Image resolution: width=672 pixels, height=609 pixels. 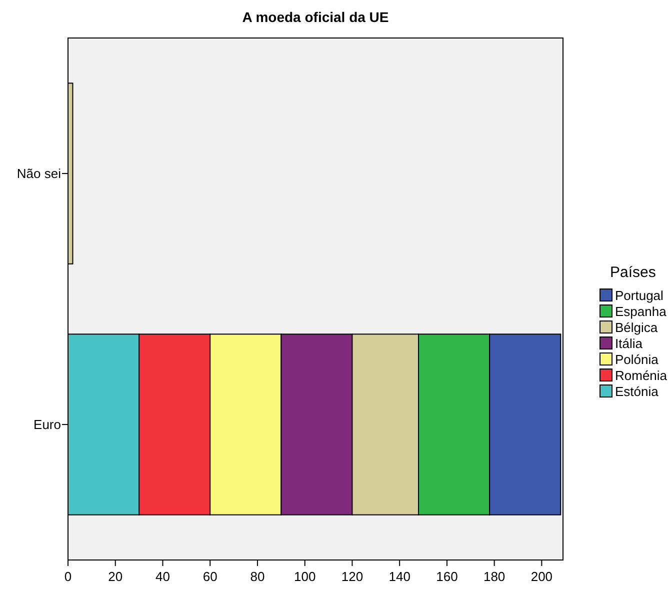 I want to click on x-tick-label: 180, so click(x=494, y=576).